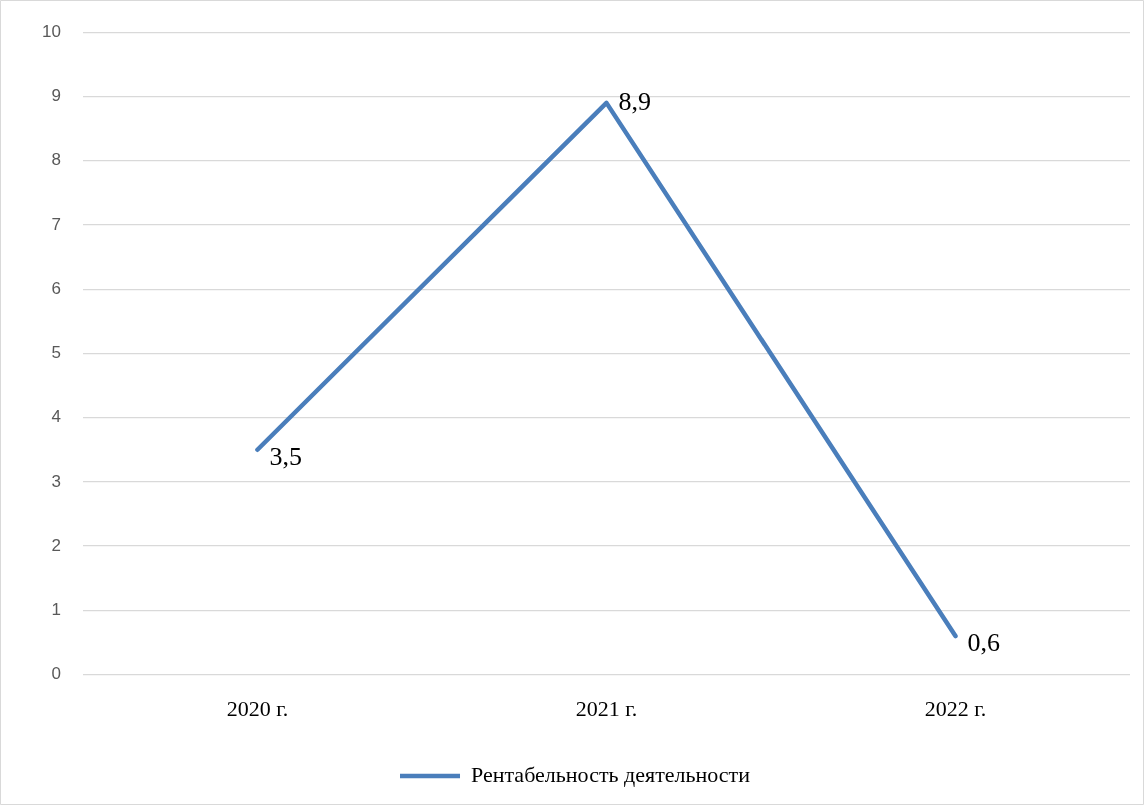 The width and height of the screenshot is (1144, 805). What do you see at coordinates (56, 610) in the screenshot?
I see `y-tick-label: 1` at bounding box center [56, 610].